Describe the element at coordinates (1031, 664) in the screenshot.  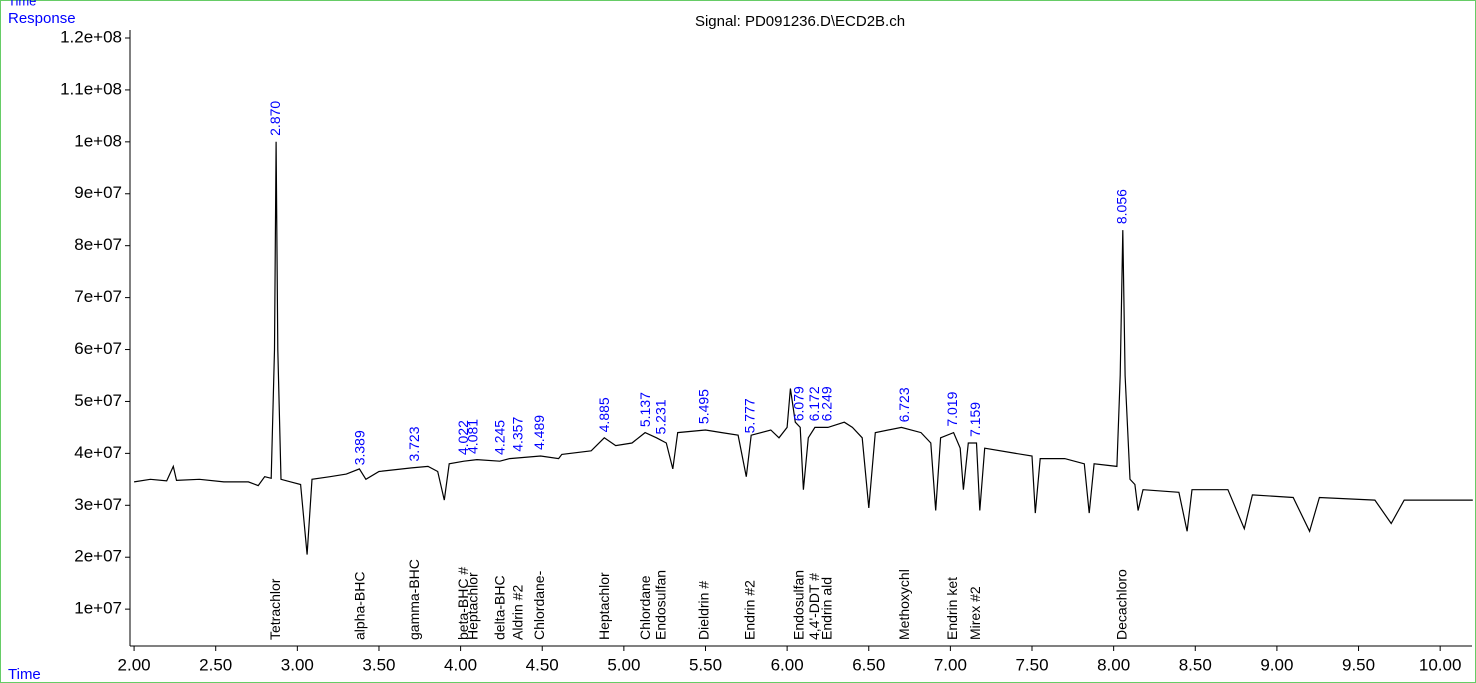
I see `x-tick-label: 7.50` at that location.